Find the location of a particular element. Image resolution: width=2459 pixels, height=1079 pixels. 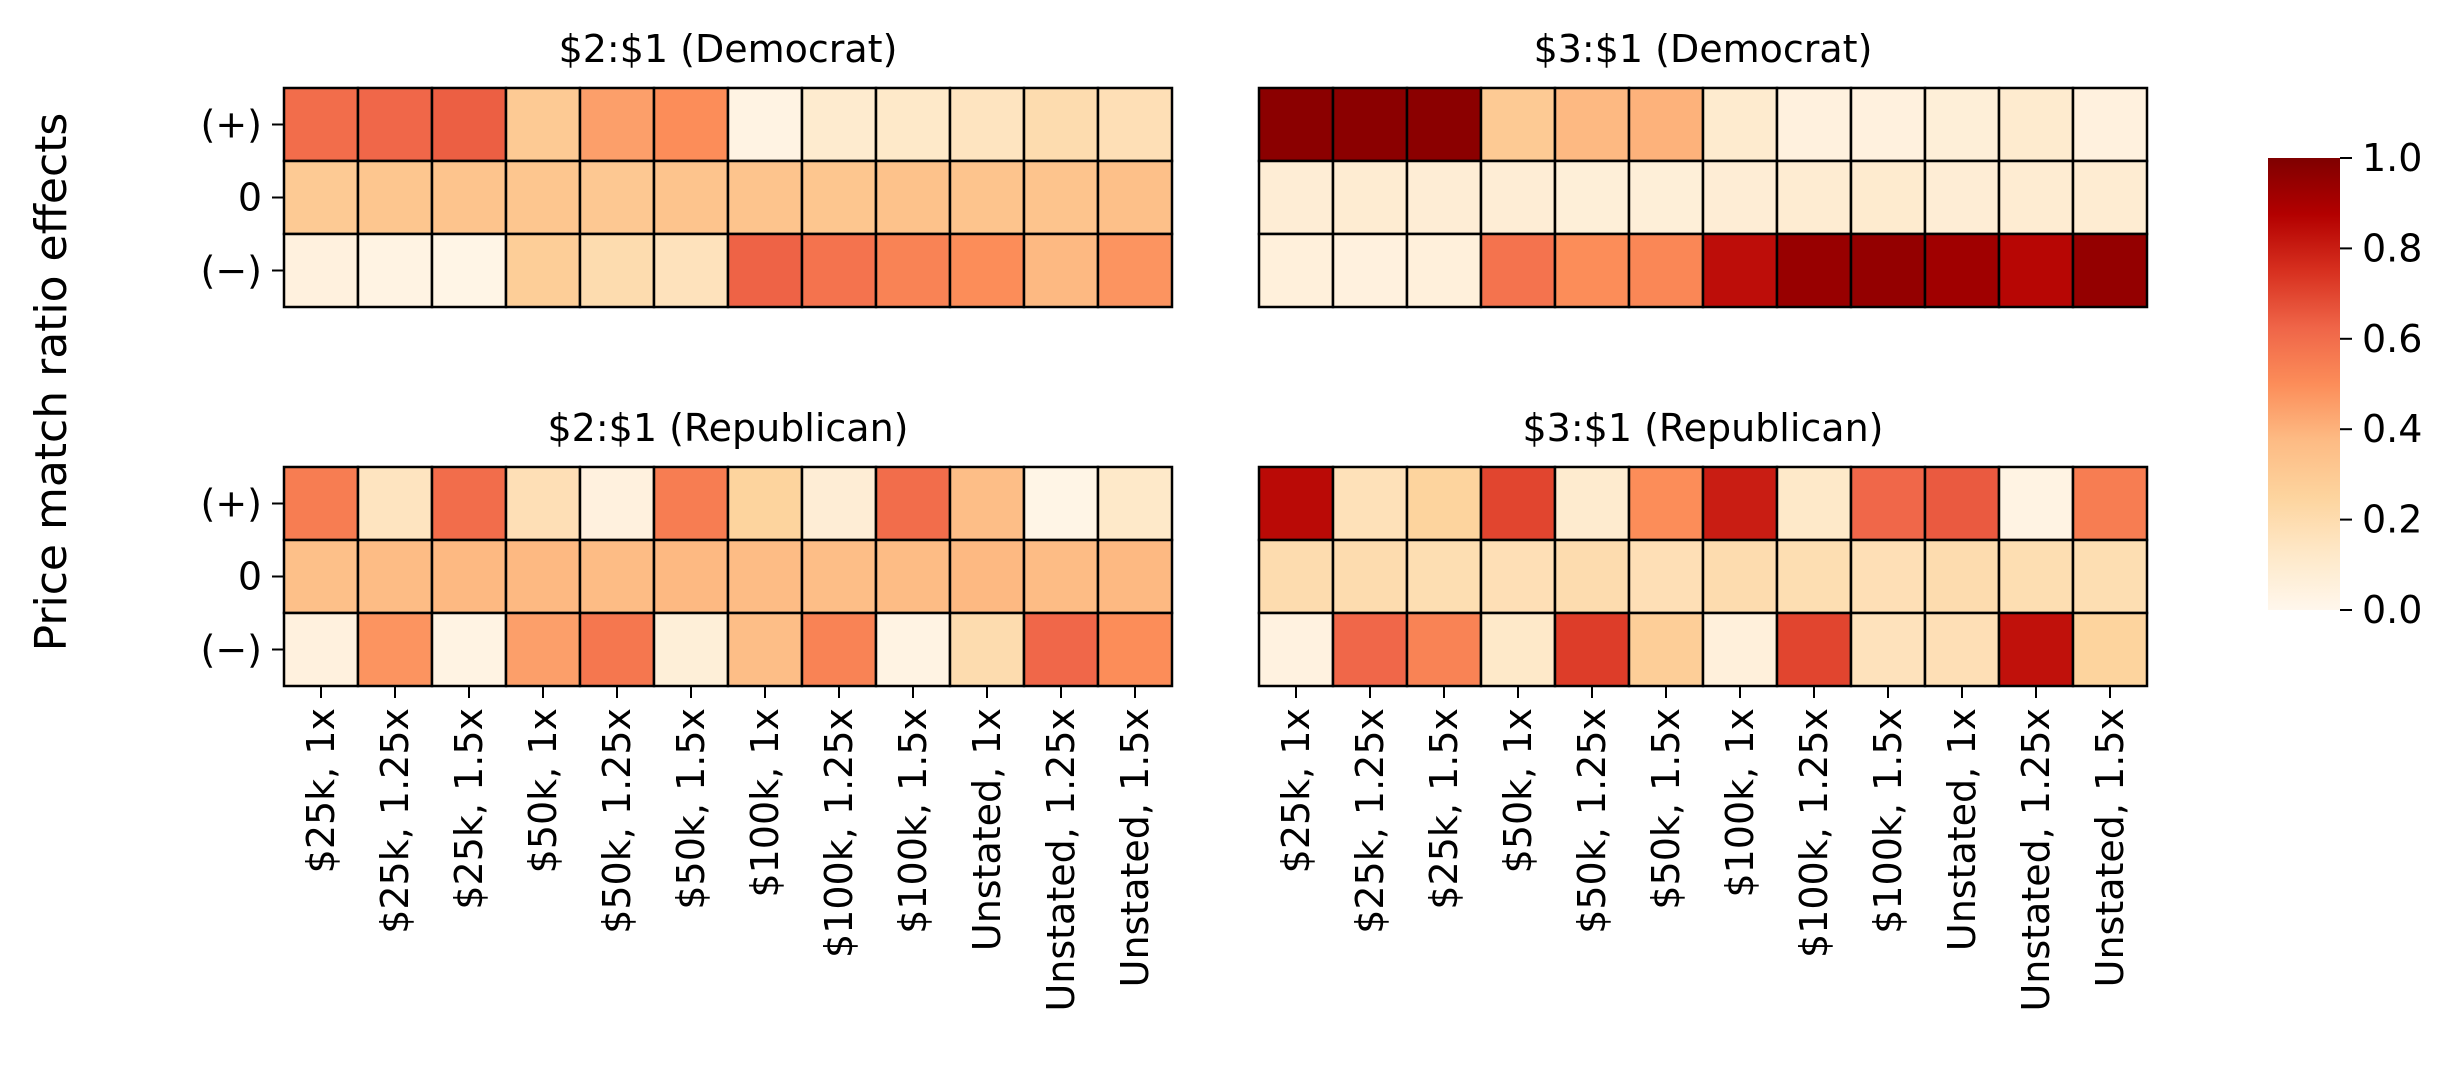

x-tick-label: $50k, 1.25x is located at coordinates (1592, 821).